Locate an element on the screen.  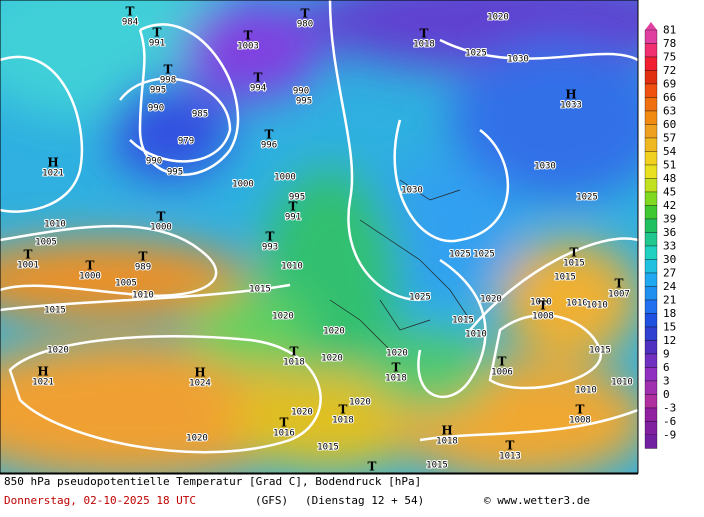
pressure-center-value: 996 is located at coordinates (269, 146).